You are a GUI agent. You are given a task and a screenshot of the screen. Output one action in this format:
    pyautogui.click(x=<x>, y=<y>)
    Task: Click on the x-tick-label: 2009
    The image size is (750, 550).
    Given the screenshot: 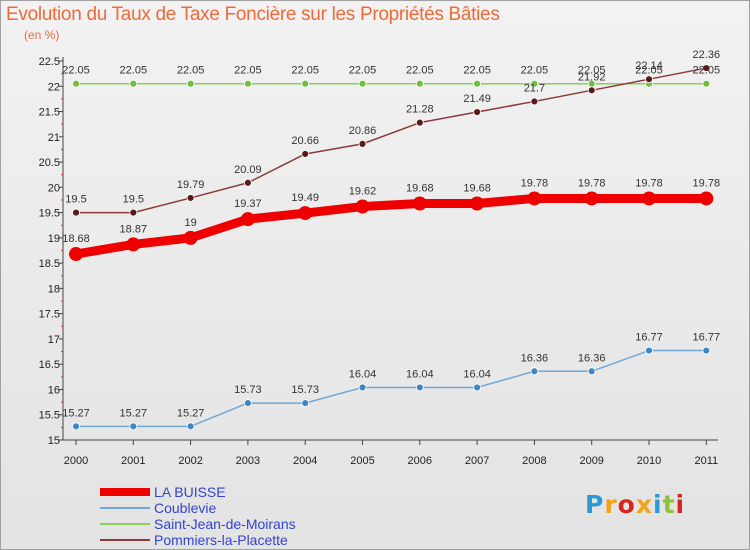 What is the action you would take?
    pyautogui.click(x=591, y=461)
    